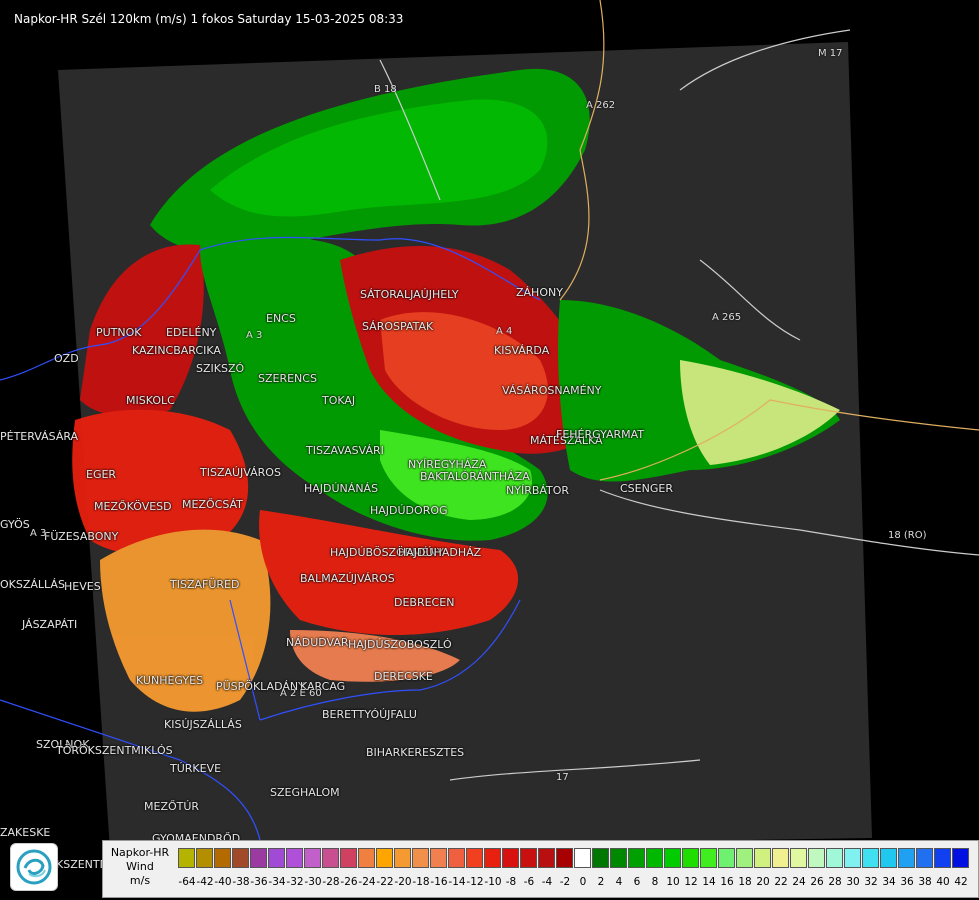  I want to click on legend-tick-label: 36, so click(907, 882).